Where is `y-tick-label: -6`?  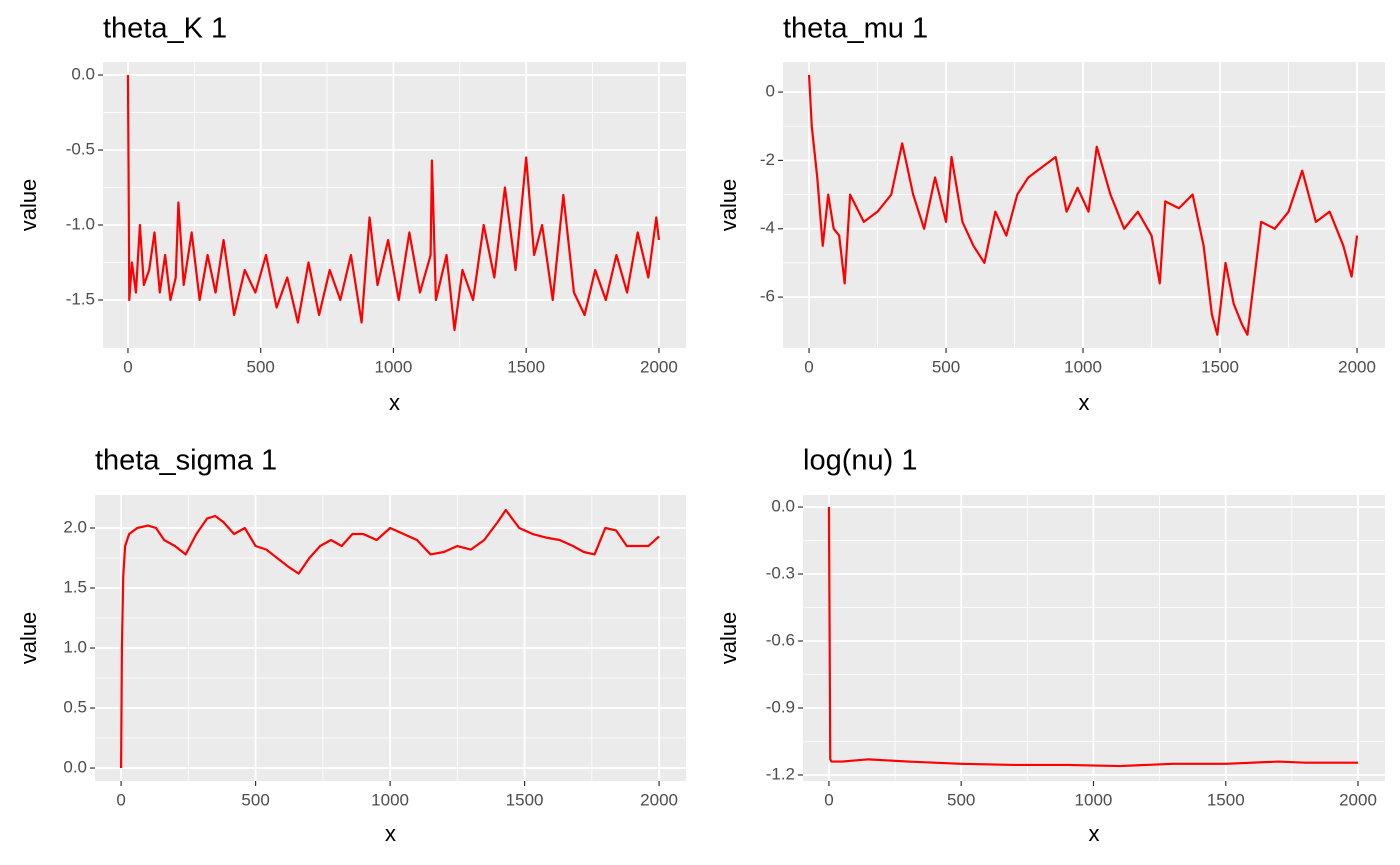
y-tick-label: -6 is located at coordinates (767, 296).